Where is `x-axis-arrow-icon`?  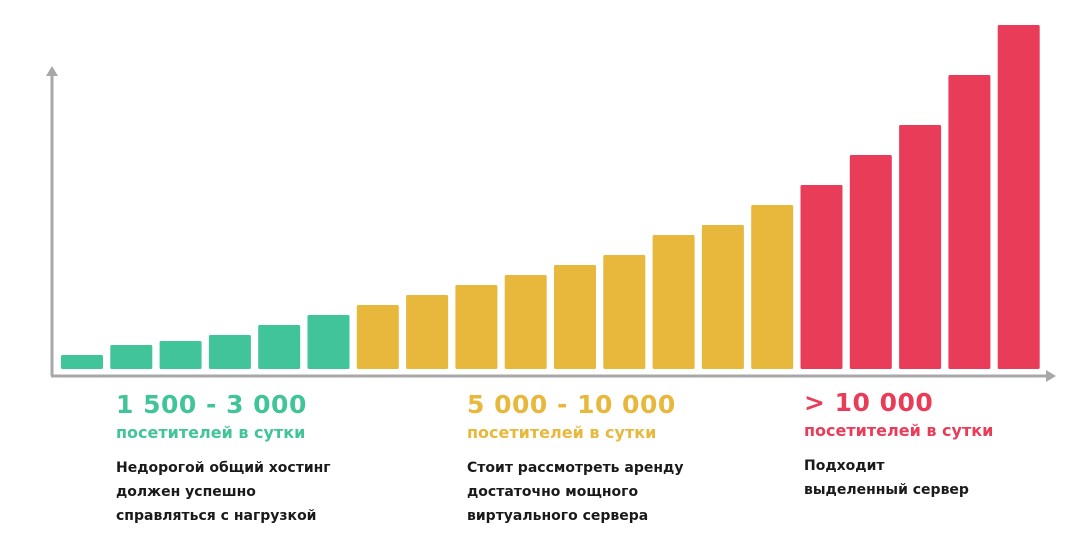
x-axis-arrow-icon is located at coordinates (1051, 376).